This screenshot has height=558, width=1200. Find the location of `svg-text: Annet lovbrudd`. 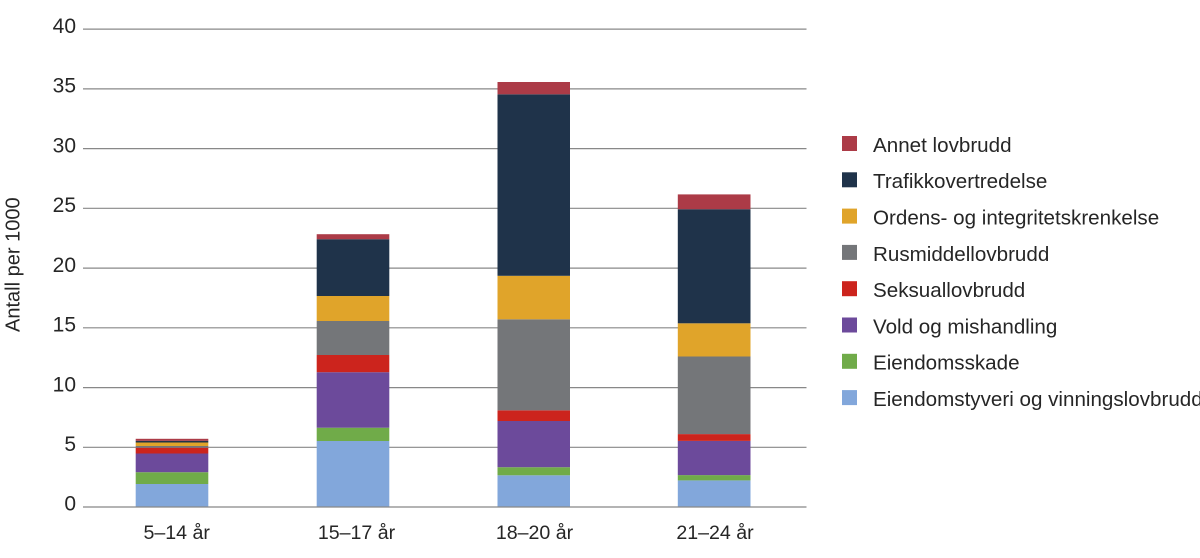

svg-text: Annet lovbrudd is located at coordinates (942, 145).